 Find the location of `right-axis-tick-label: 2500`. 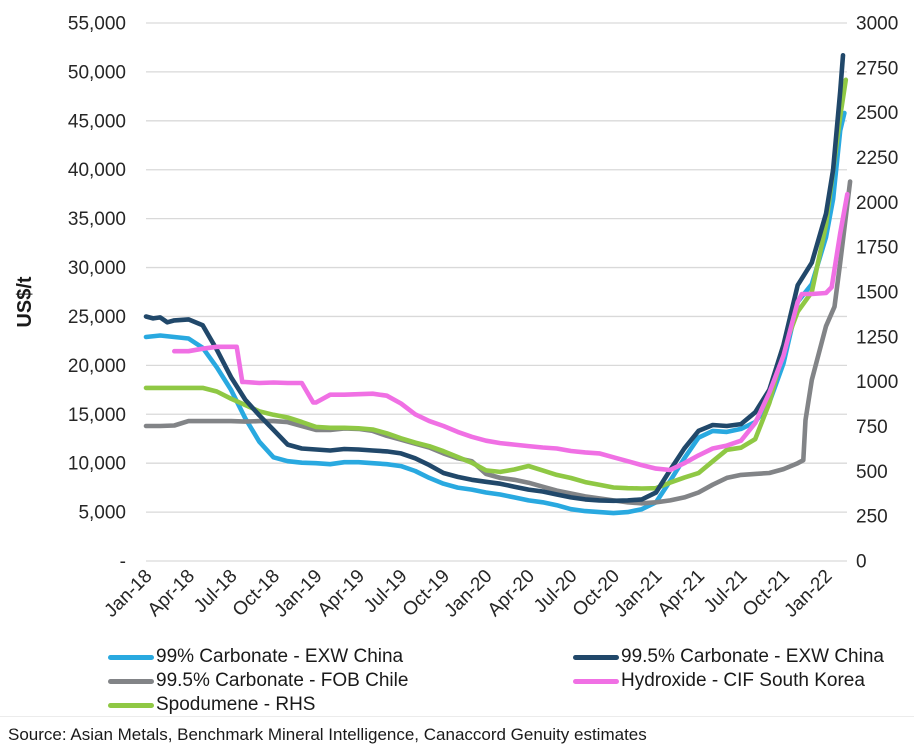

right-axis-tick-label: 2500 is located at coordinates (877, 113).